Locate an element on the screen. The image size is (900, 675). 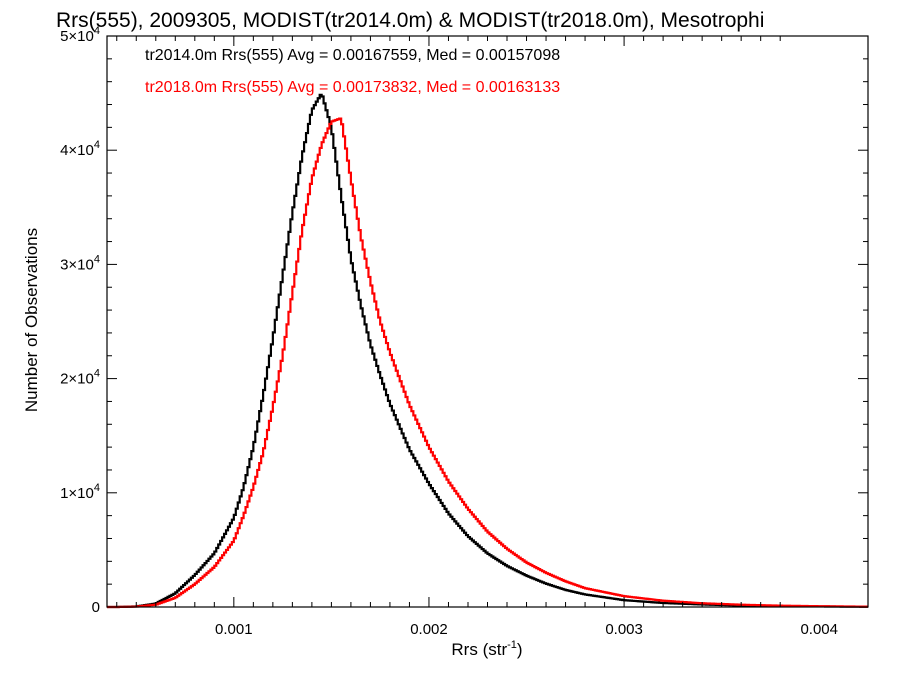
x-tick-label: 0.003 is located at coordinates (624, 629).